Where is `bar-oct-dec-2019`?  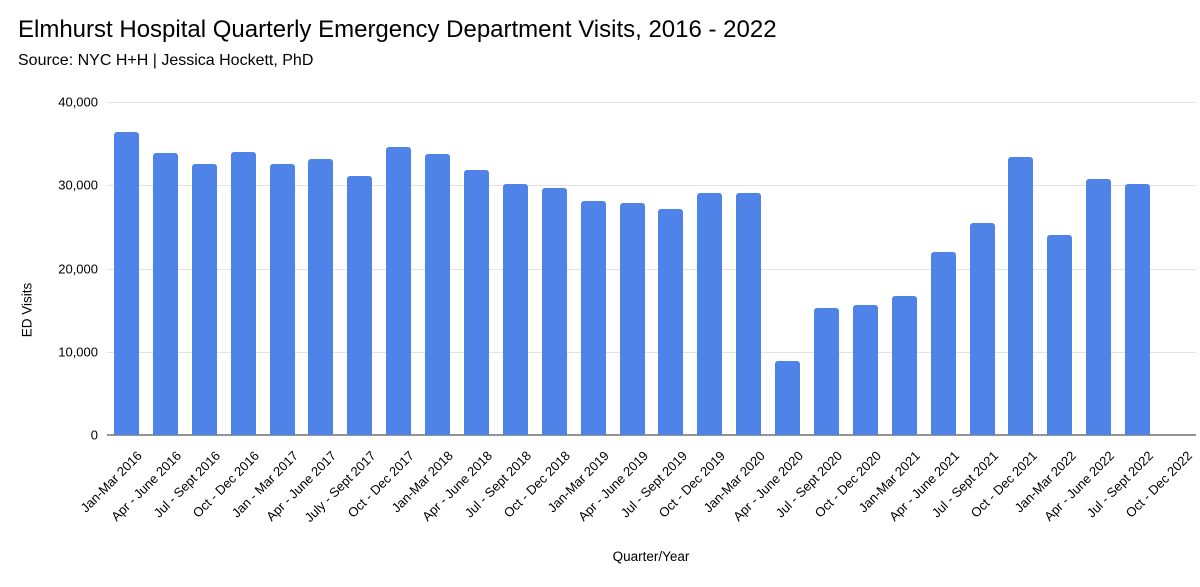 bar-oct-dec-2019 is located at coordinates (710, 313).